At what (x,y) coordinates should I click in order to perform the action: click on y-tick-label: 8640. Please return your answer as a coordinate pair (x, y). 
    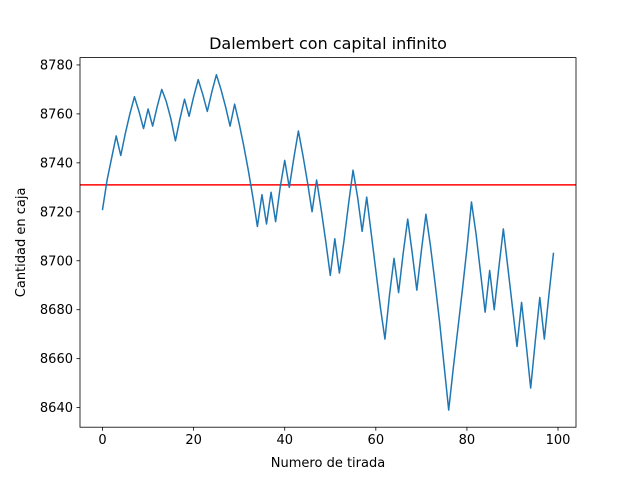
    Looking at the image, I should click on (56, 408).